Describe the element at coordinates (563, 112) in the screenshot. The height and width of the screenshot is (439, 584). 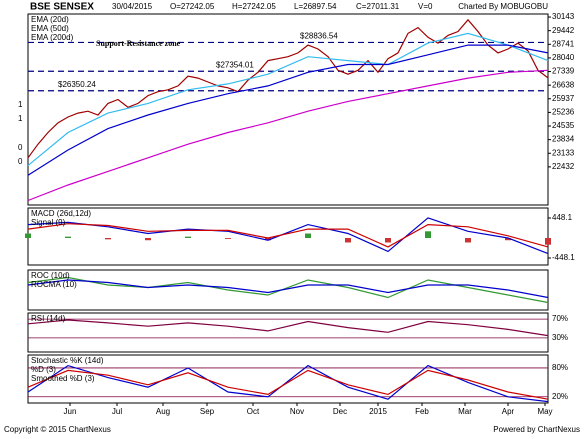
I see `y-tick-label: 25236` at that location.